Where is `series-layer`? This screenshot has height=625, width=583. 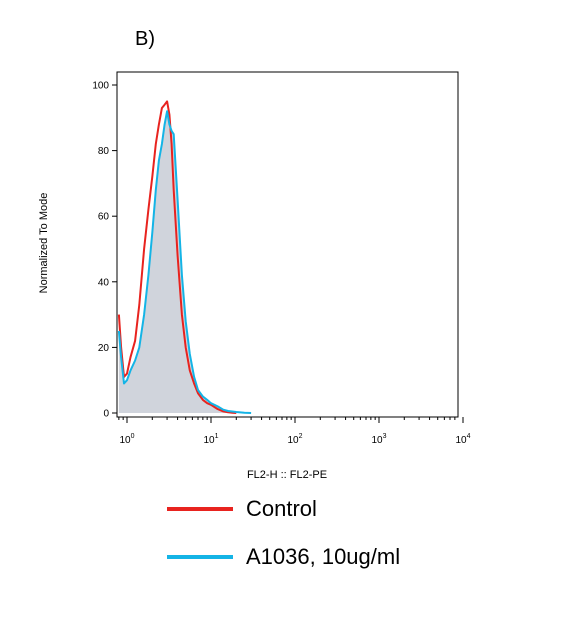
series-layer is located at coordinates (184, 257).